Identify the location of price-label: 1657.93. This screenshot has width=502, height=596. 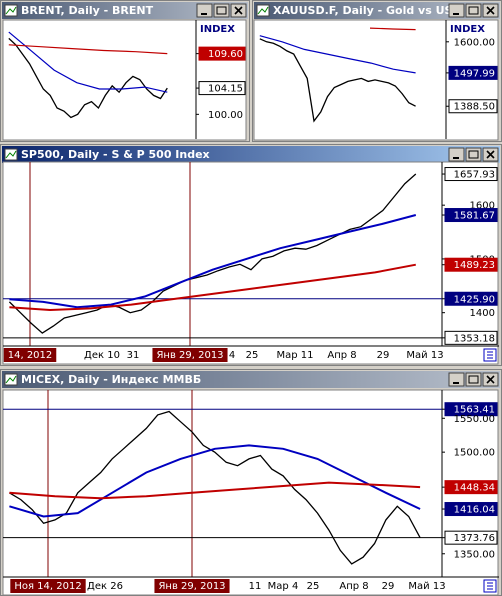
(474, 175).